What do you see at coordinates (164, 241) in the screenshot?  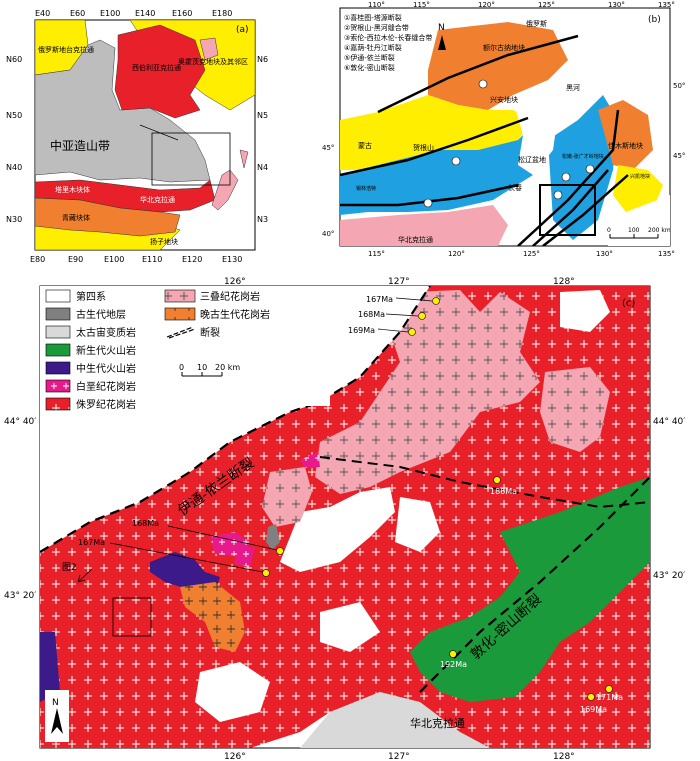 I see `region-yangtze: 扬子地块` at bounding box center [164, 241].